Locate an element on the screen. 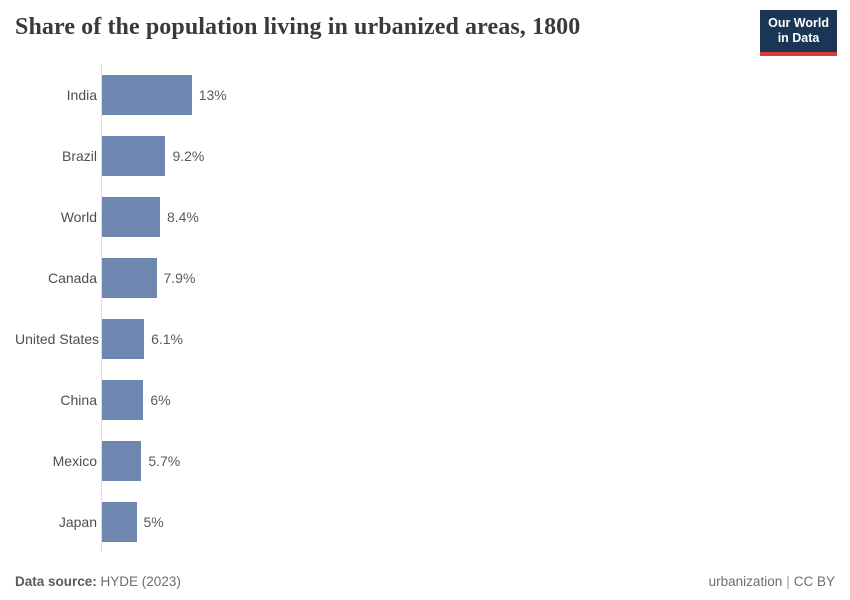 The image size is (850, 600). entity-label: Japan is located at coordinates (77, 521).